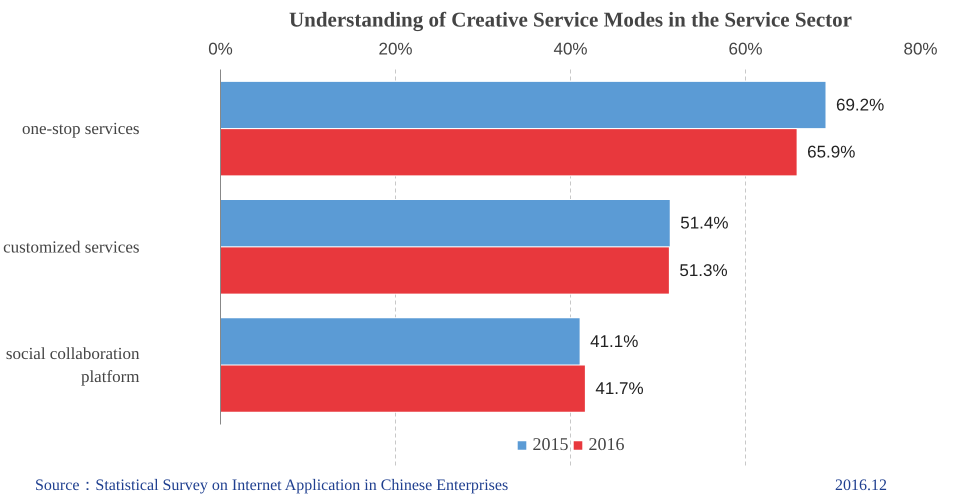 This screenshot has width=968, height=502. Describe the element at coordinates (220, 49) in the screenshot. I see `x-tick-label: 0%` at that location.